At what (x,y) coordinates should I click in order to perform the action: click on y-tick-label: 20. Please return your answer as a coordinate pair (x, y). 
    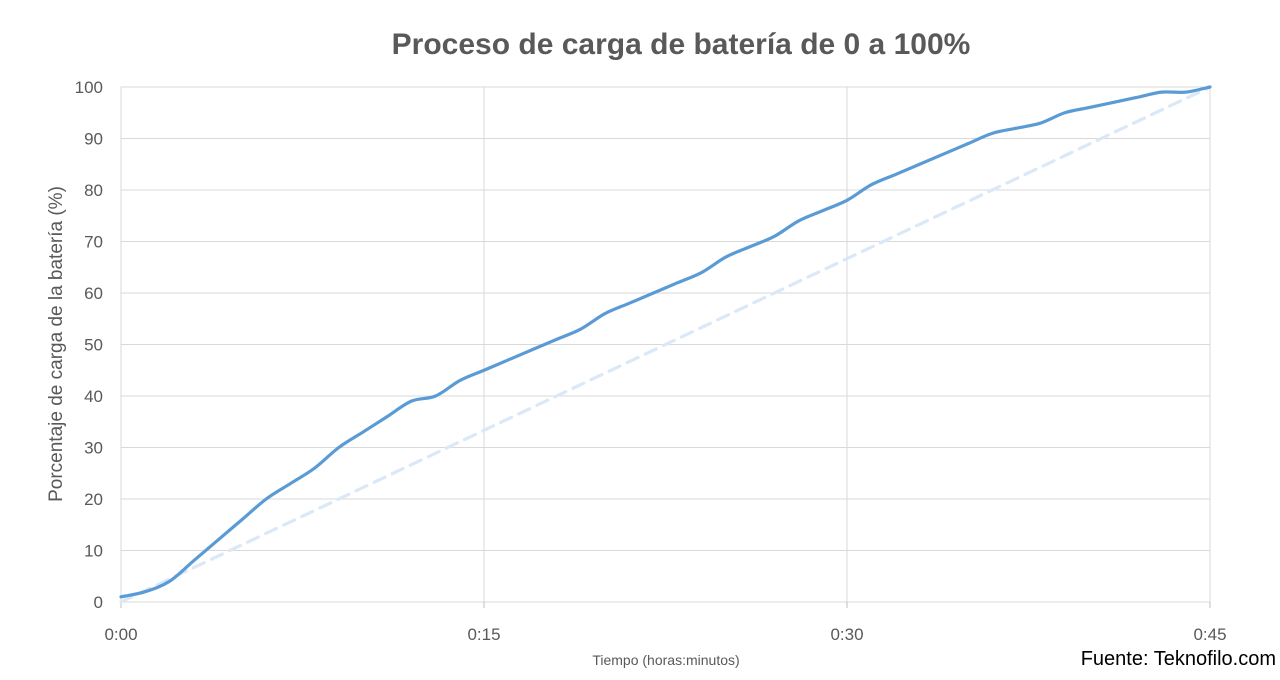
    Looking at the image, I should click on (93, 499).